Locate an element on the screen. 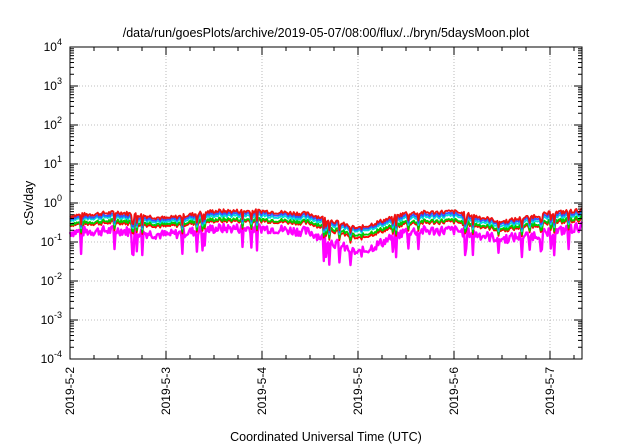 The height and width of the screenshot is (448, 640). series-group is located at coordinates (326, 237).